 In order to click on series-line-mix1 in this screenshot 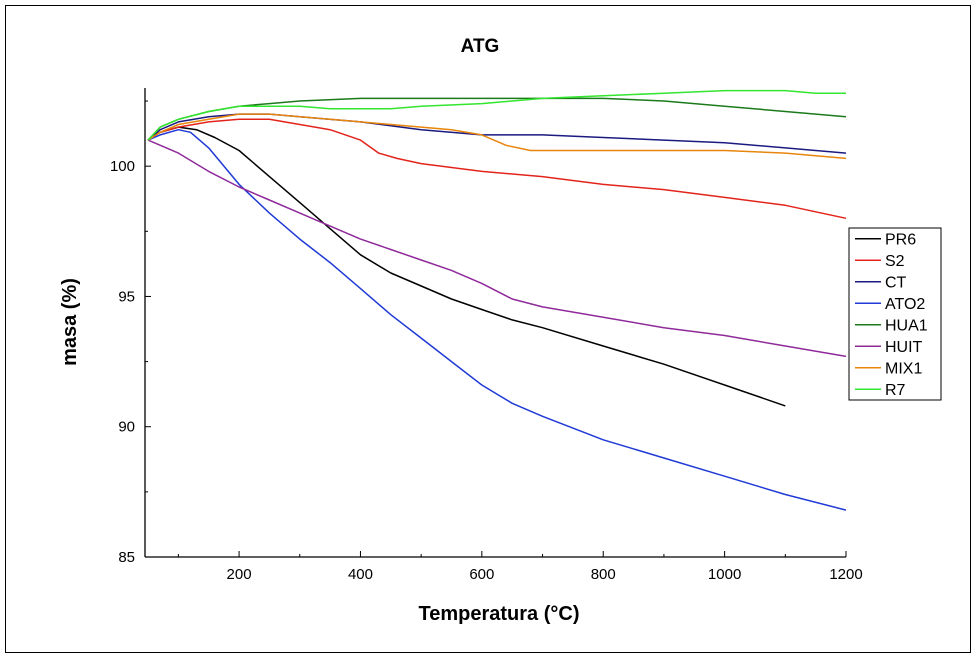, I will do `click(497, 136)`.